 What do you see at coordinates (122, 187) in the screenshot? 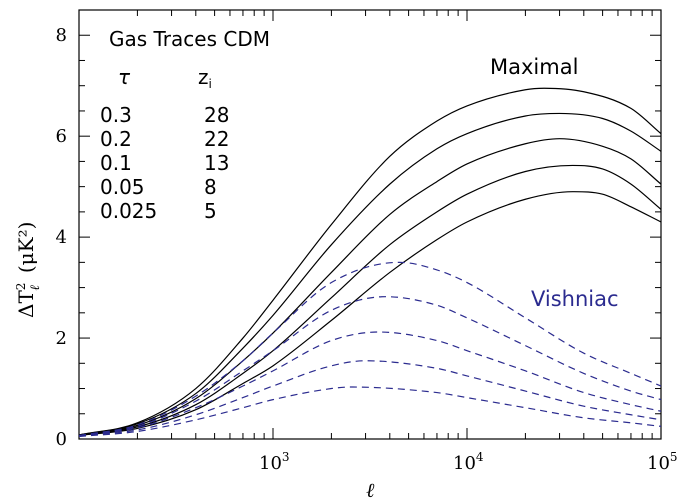
I see `legend-tau: 0.05` at bounding box center [122, 187].